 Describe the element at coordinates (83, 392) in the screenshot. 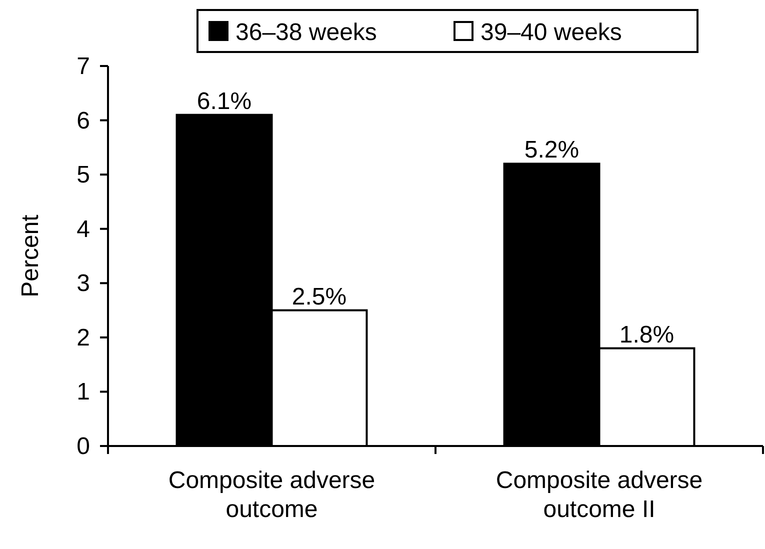

I see `y-tick-label: 1` at that location.